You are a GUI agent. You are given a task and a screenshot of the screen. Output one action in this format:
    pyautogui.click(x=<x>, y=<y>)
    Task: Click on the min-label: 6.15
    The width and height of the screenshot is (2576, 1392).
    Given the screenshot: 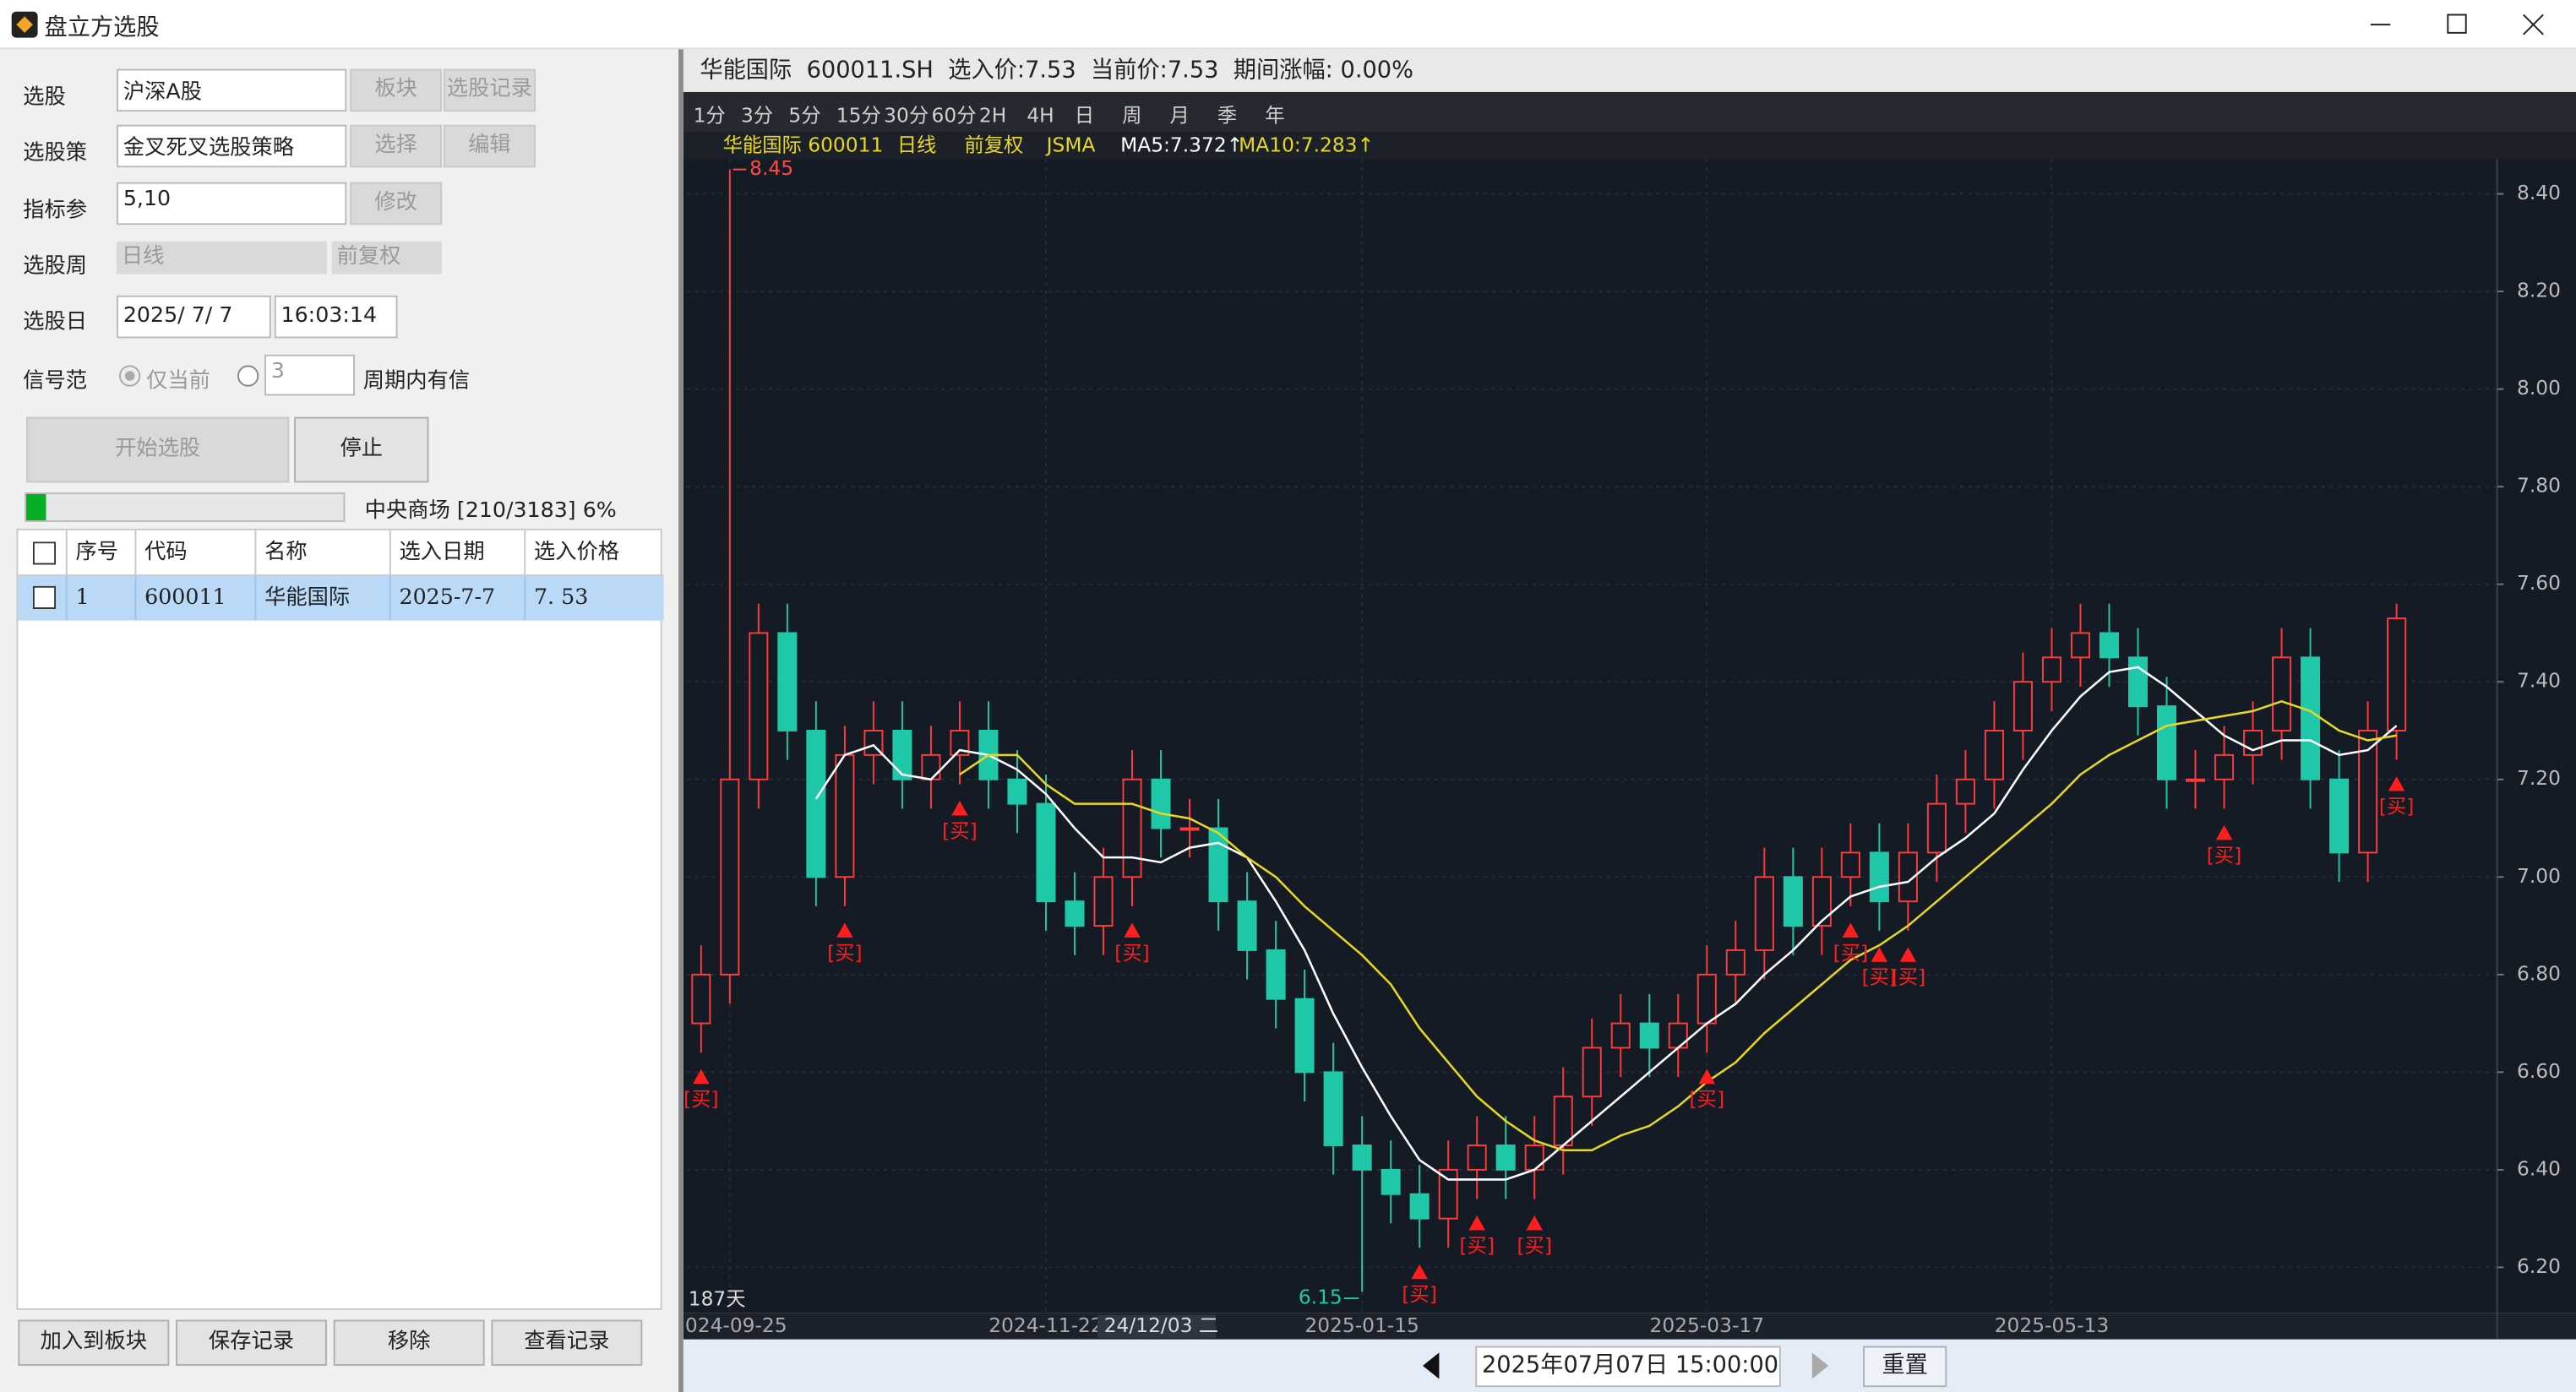 What is the action you would take?
    pyautogui.click(x=1320, y=1297)
    